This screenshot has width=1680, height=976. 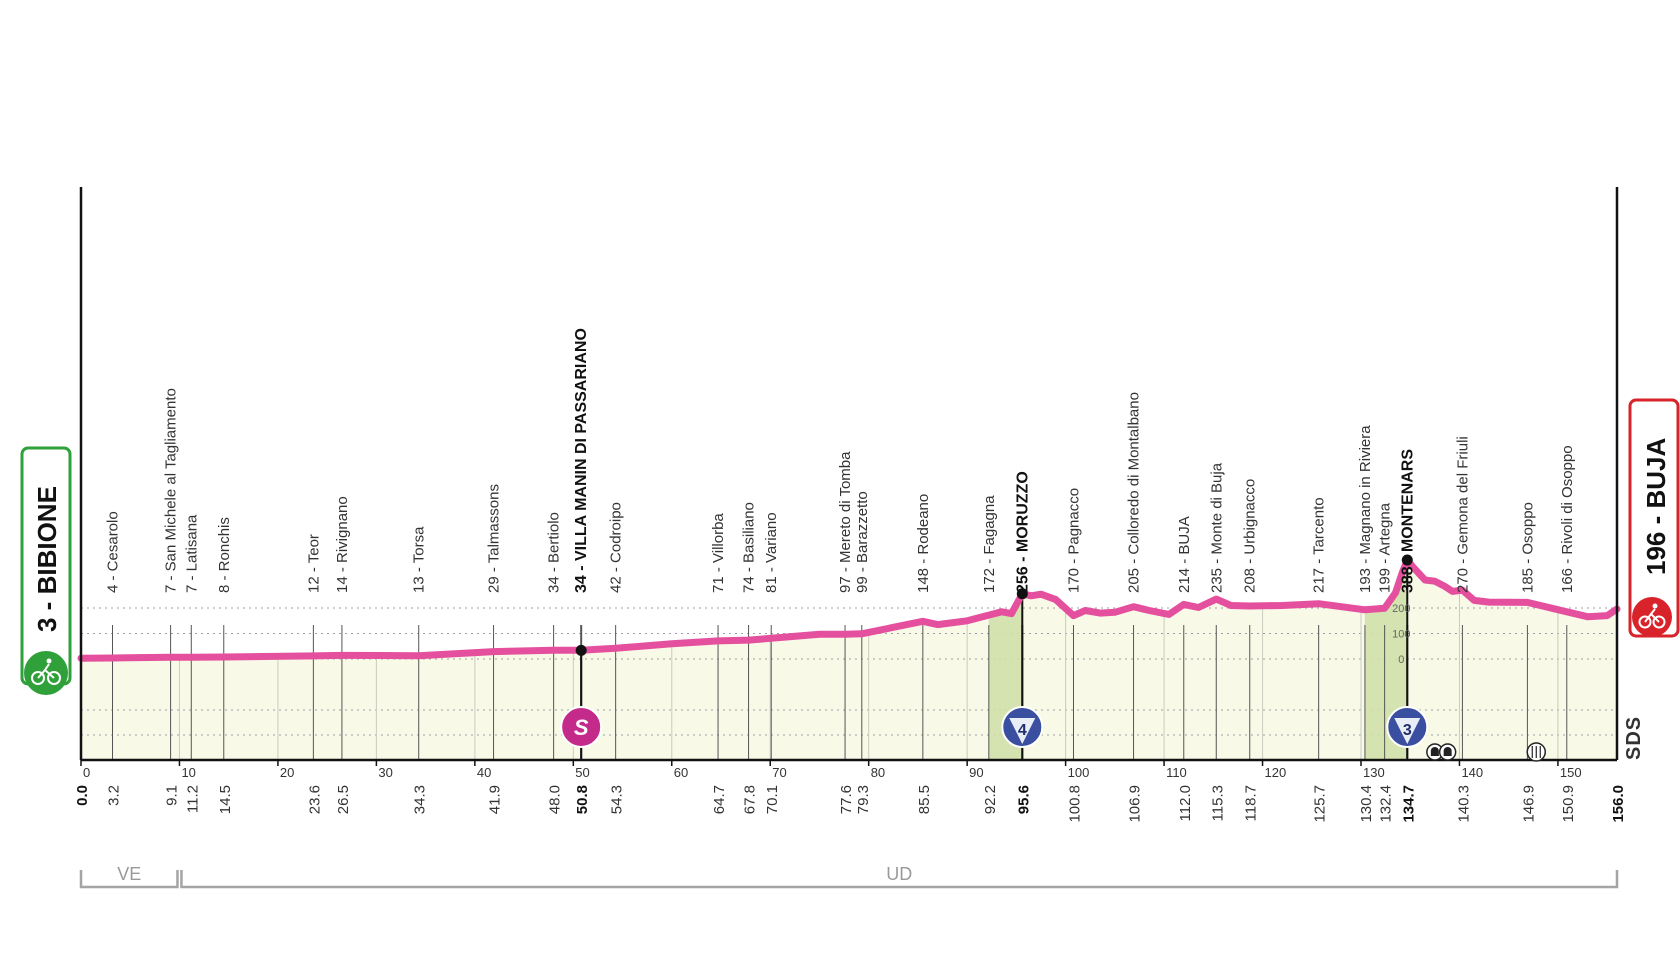 I want to click on km-label: 3.2, so click(x=114, y=795).